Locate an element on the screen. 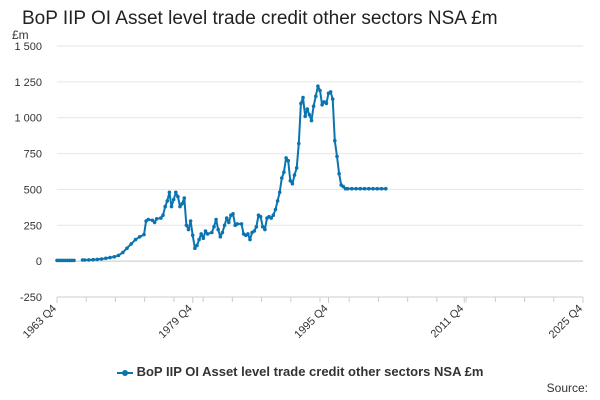 Image resolution: width=600 pixels, height=400 pixels. y-tick-label: 0 is located at coordinates (39, 262).